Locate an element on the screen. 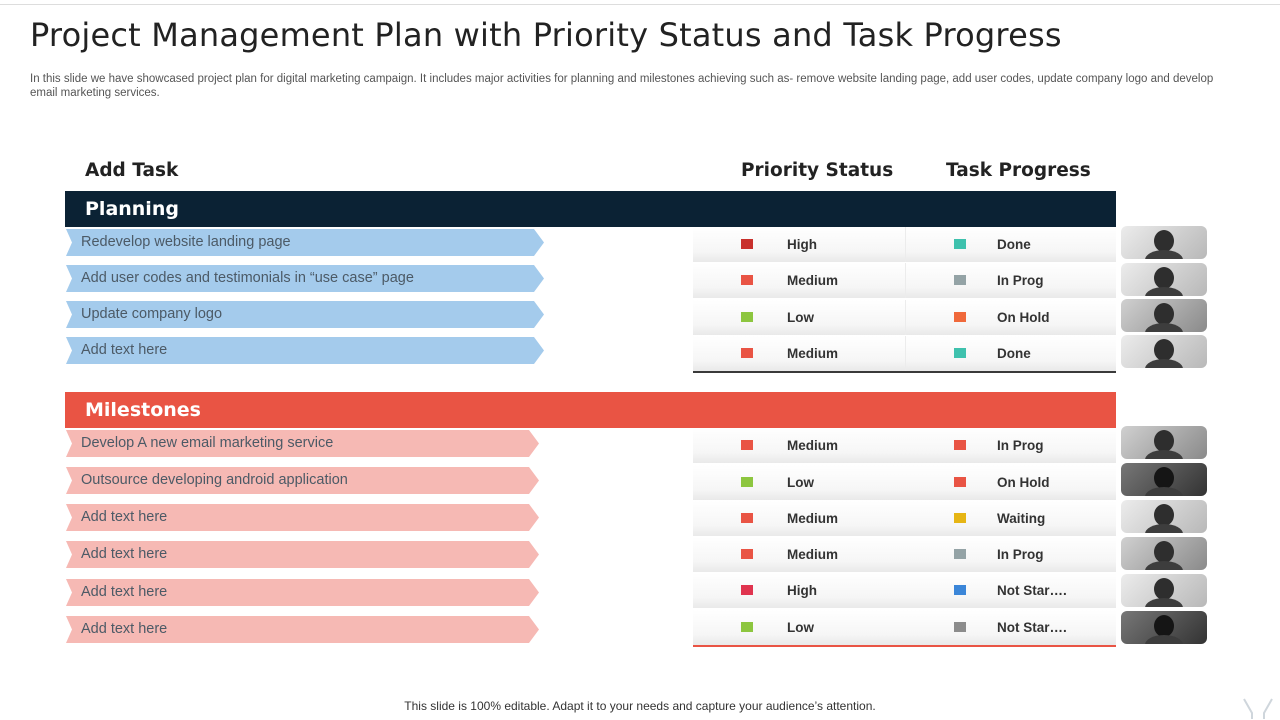 The height and width of the screenshot is (720, 1280). section-header-planning: Planning is located at coordinates (590, 209).